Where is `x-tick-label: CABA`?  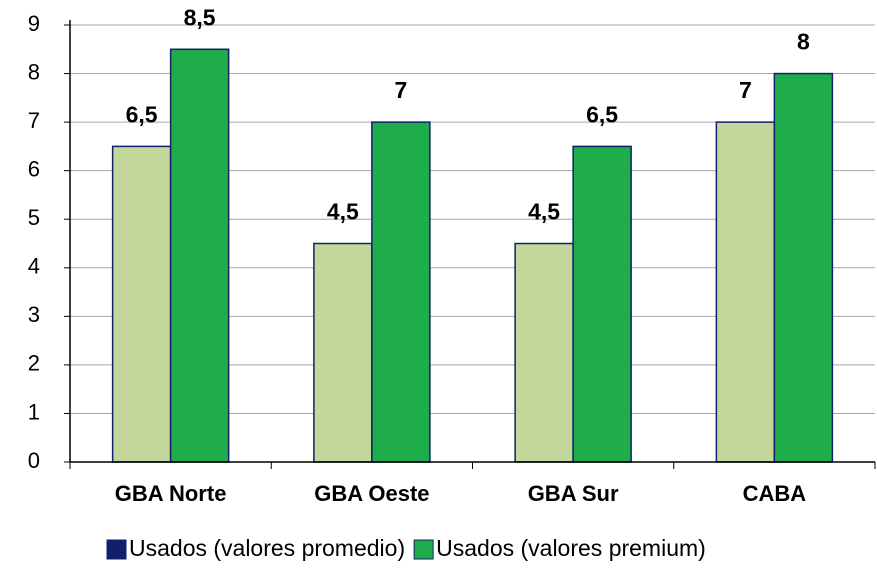
x-tick-label: CABA is located at coordinates (775, 493).